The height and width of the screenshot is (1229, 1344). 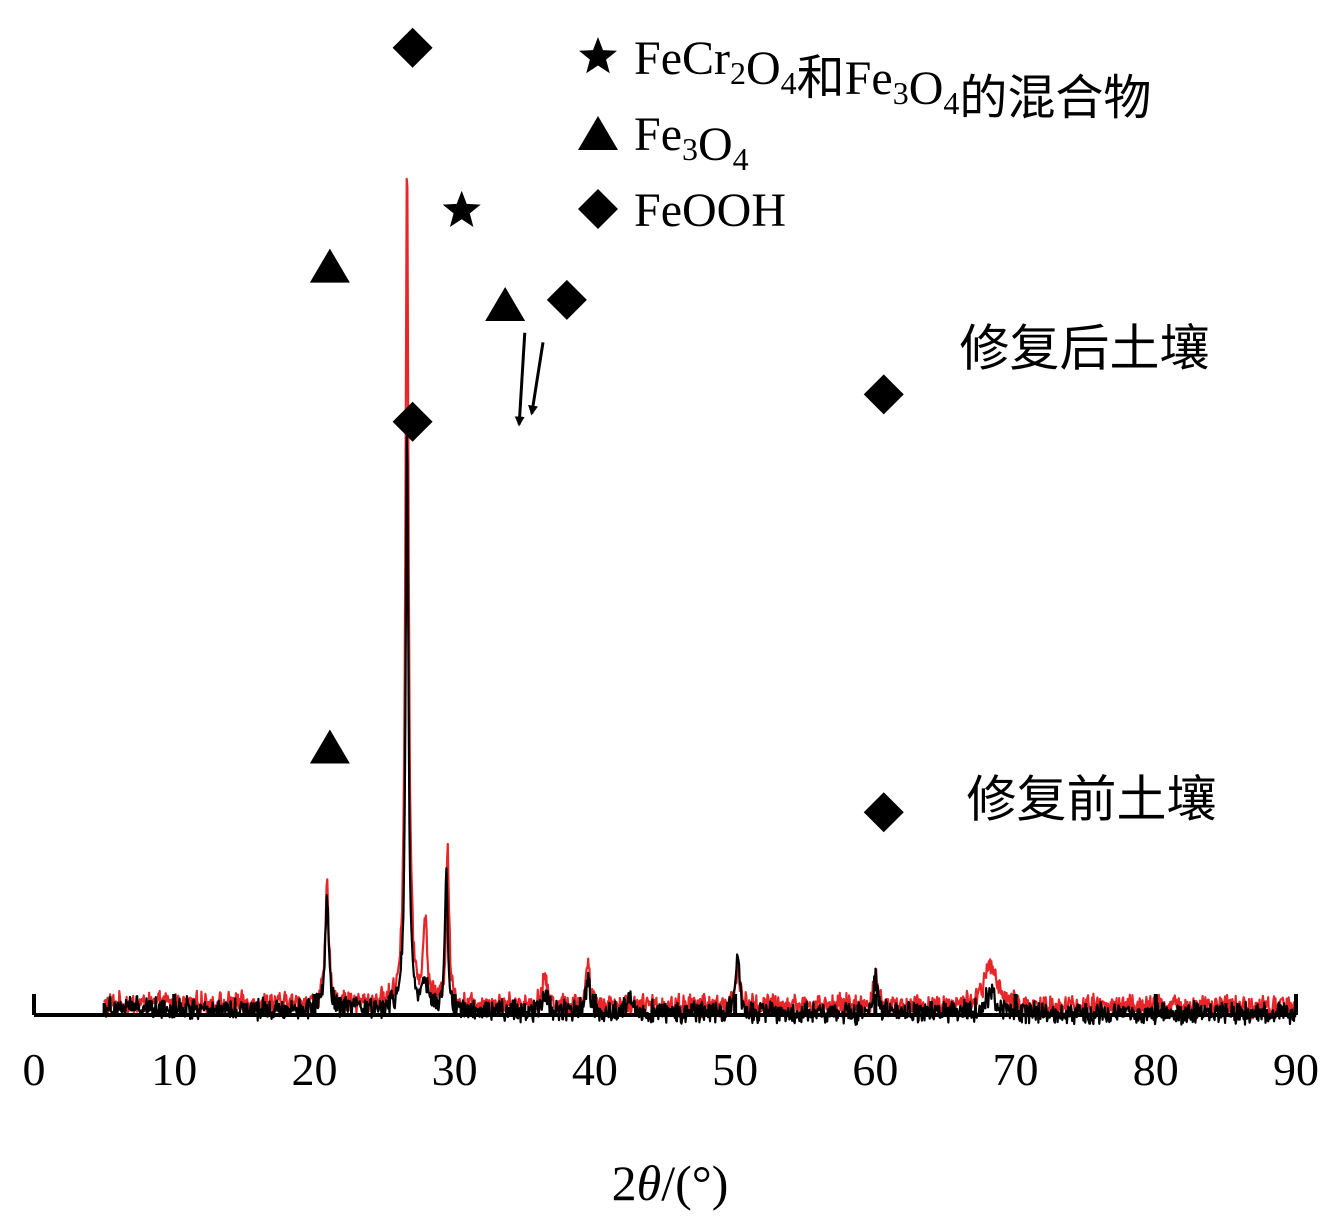 What do you see at coordinates (461, 208) in the screenshot?
I see `star-marker-icon` at bounding box center [461, 208].